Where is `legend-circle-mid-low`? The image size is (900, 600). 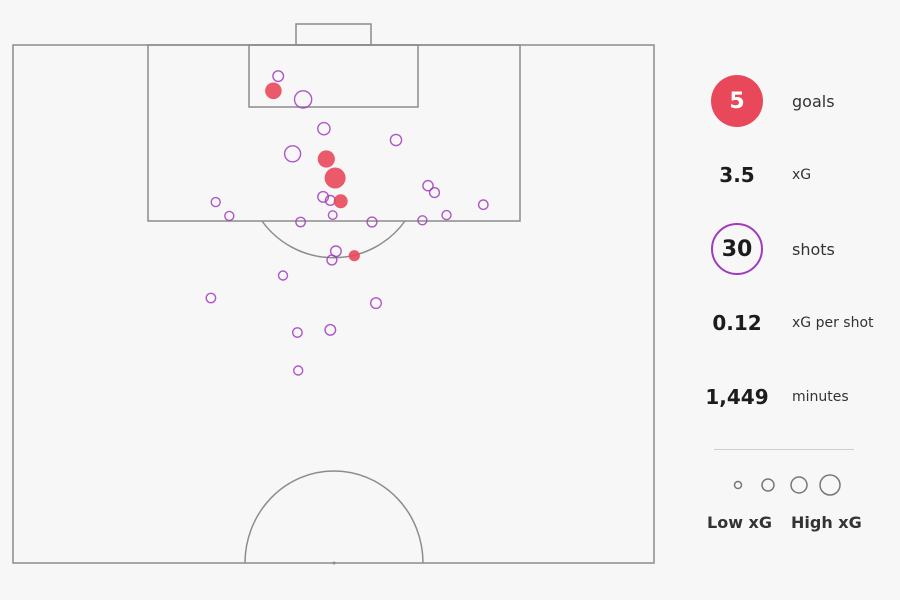
legend-circle-mid-low is located at coordinates (768, 485).